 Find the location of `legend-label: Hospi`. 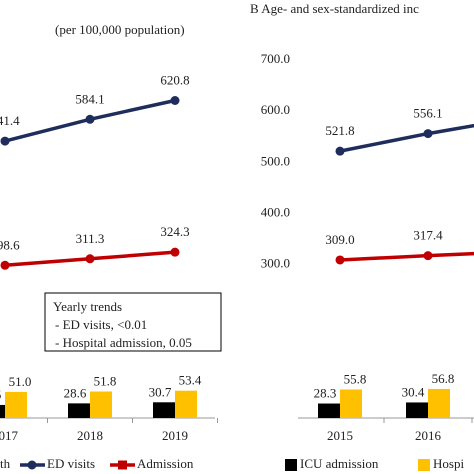

legend-label: Hospi is located at coordinates (448, 463).